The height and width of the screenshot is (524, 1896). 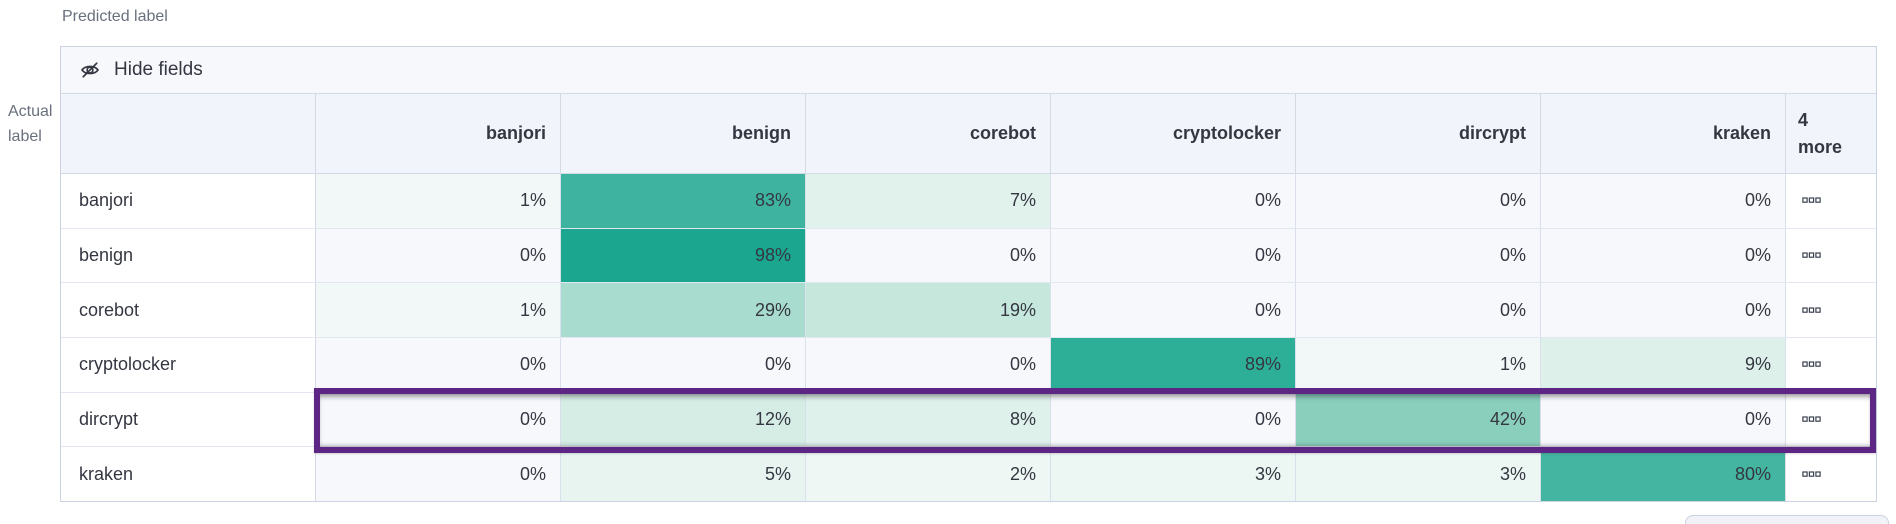 What do you see at coordinates (928, 474) in the screenshot?
I see `cell-kraken-corebot: 2%` at bounding box center [928, 474].